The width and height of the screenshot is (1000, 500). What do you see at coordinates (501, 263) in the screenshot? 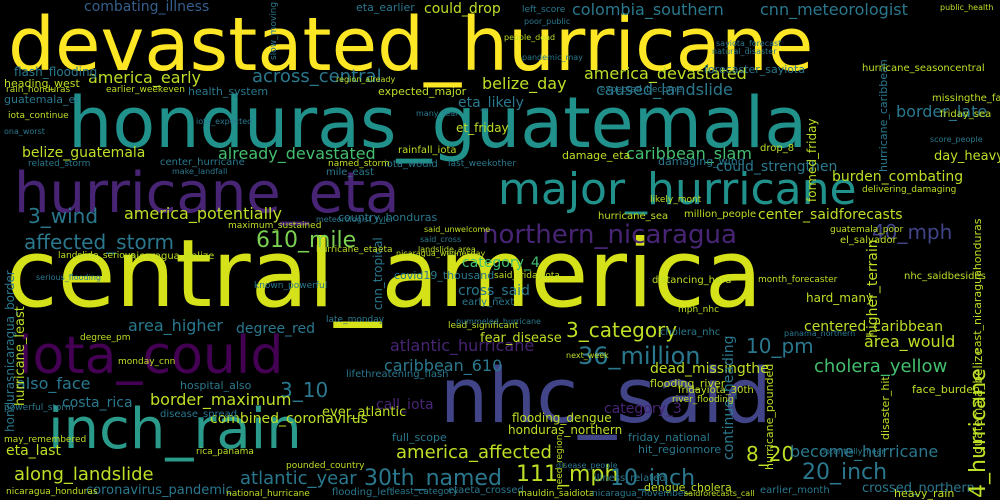
I see `word: category_4` at bounding box center [501, 263].